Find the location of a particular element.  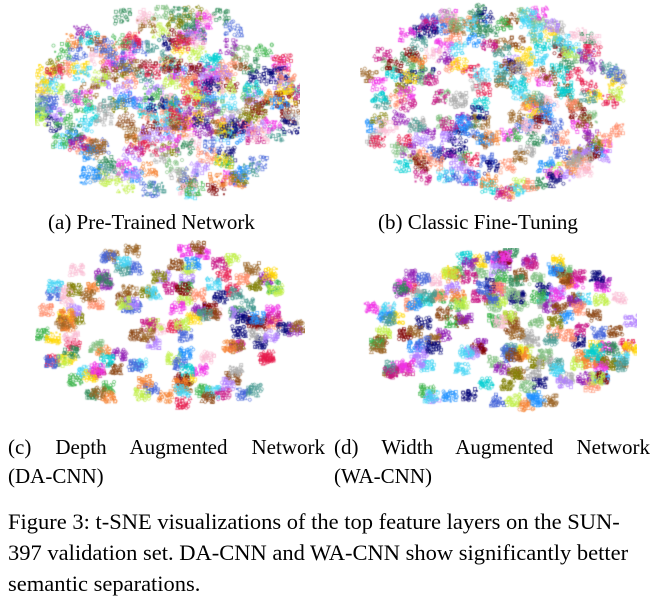

panel-d-caption-line1: (d) Width Augmented Network is located at coordinates (492, 447).